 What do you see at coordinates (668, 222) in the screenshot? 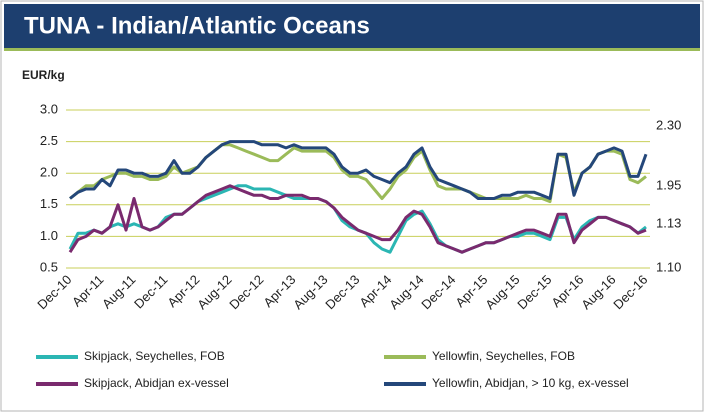
I see `end-value-label: 1.13` at bounding box center [668, 222].